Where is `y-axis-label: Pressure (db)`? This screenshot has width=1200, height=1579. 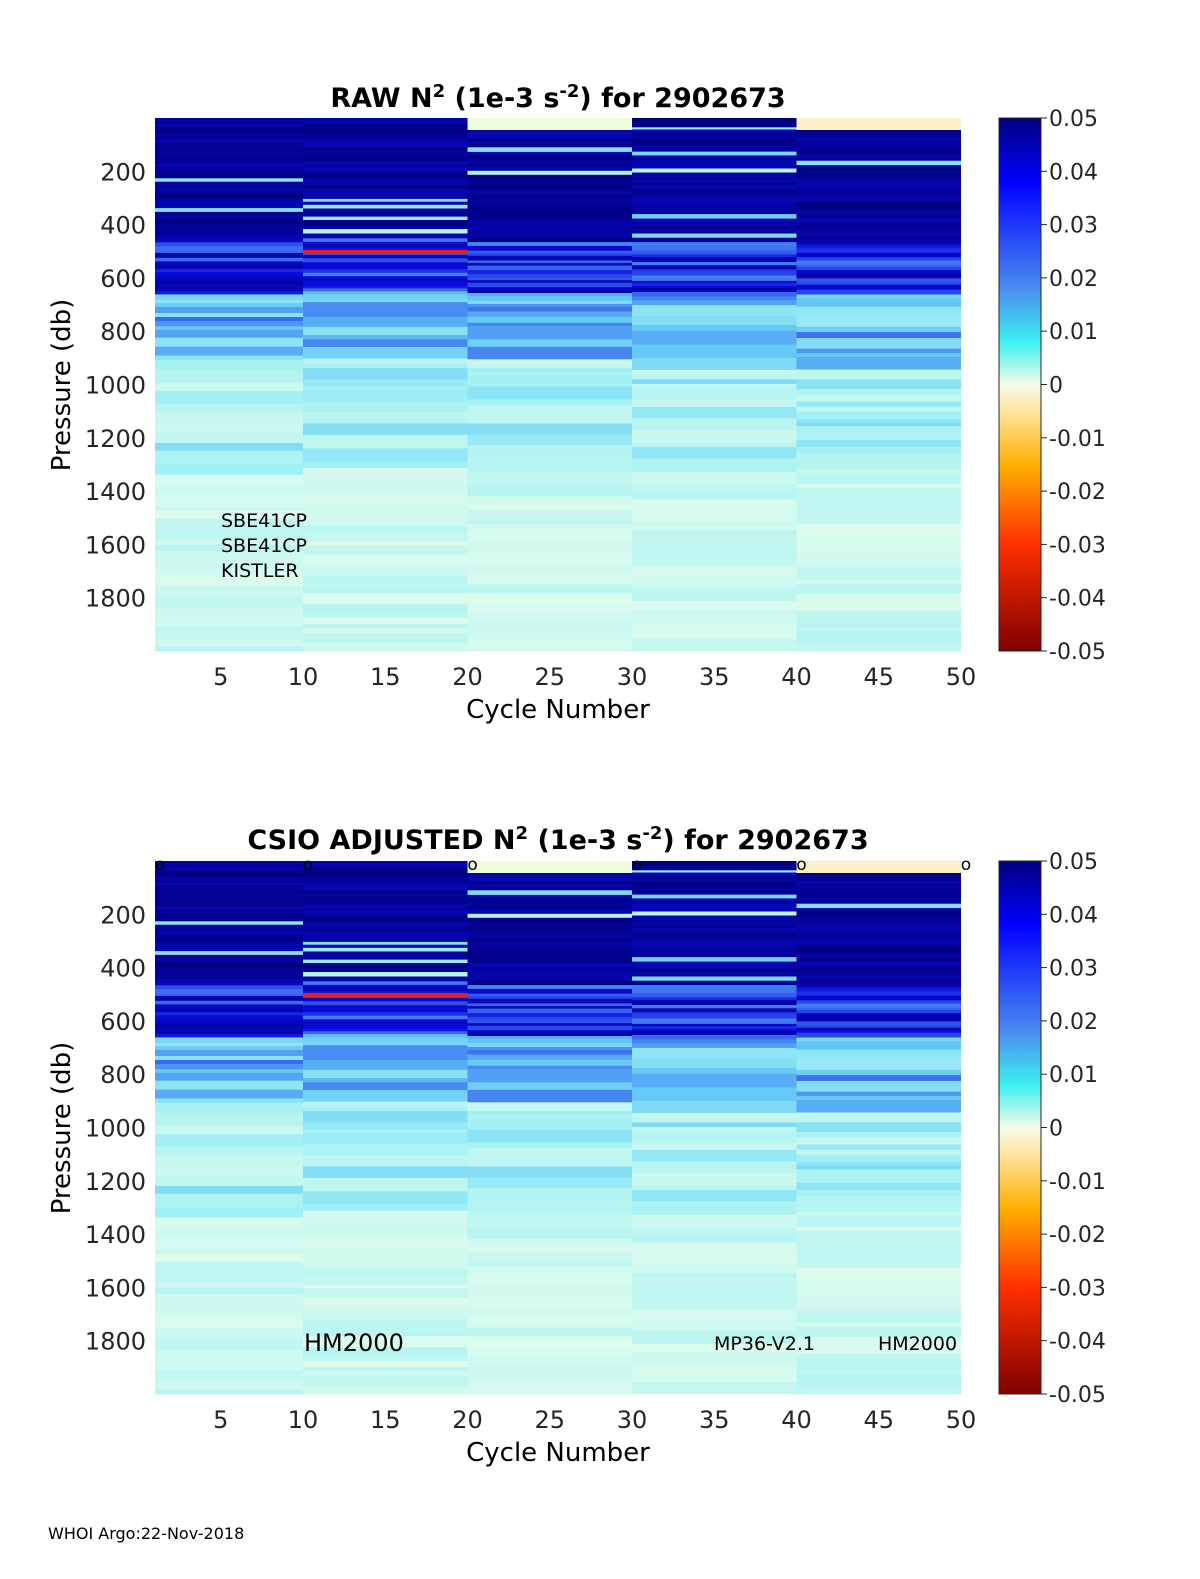
y-axis-label: Pressure (db) is located at coordinates (62, 1128).